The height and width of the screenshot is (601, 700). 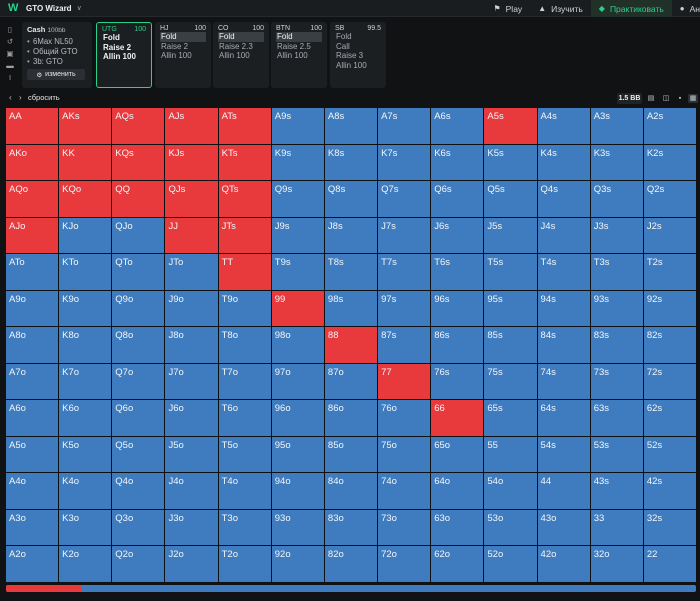 I want to click on hand-cell: A4o, so click(x=32, y=491).